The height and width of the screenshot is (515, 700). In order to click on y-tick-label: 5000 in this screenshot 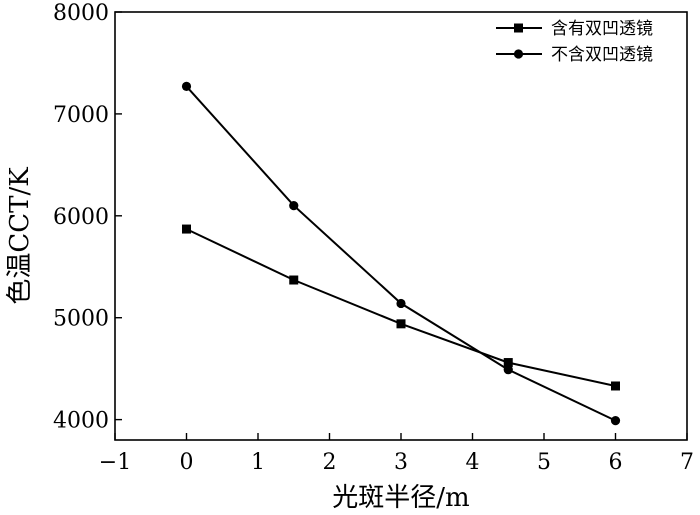, I will do `click(81, 319)`.